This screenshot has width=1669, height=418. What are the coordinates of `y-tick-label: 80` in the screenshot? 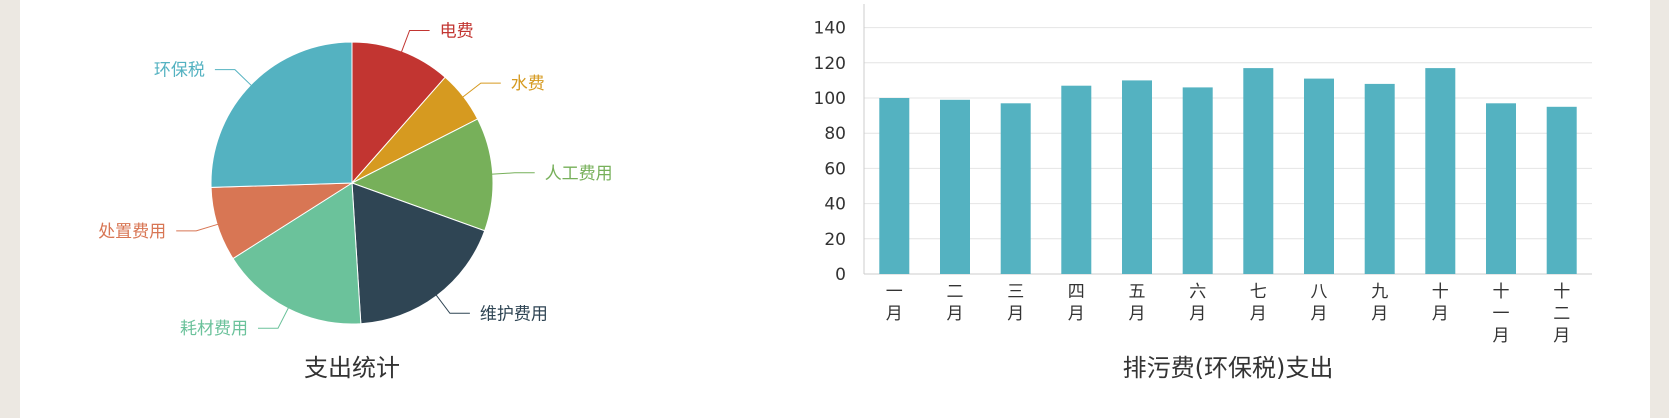 It's located at (835, 134).